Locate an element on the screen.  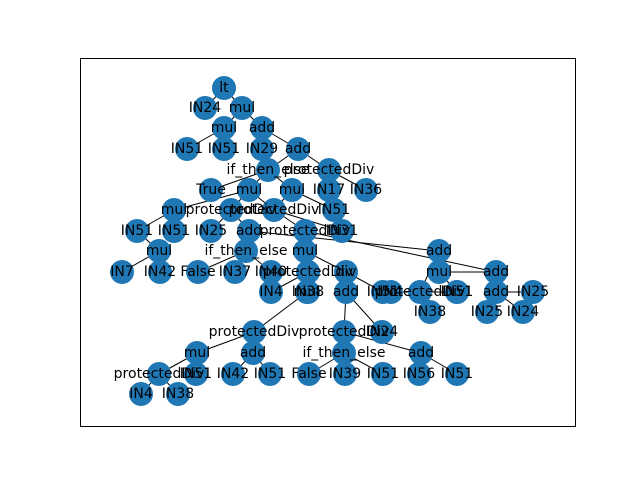
tree-node-label: IN56 is located at coordinates (419, 374).